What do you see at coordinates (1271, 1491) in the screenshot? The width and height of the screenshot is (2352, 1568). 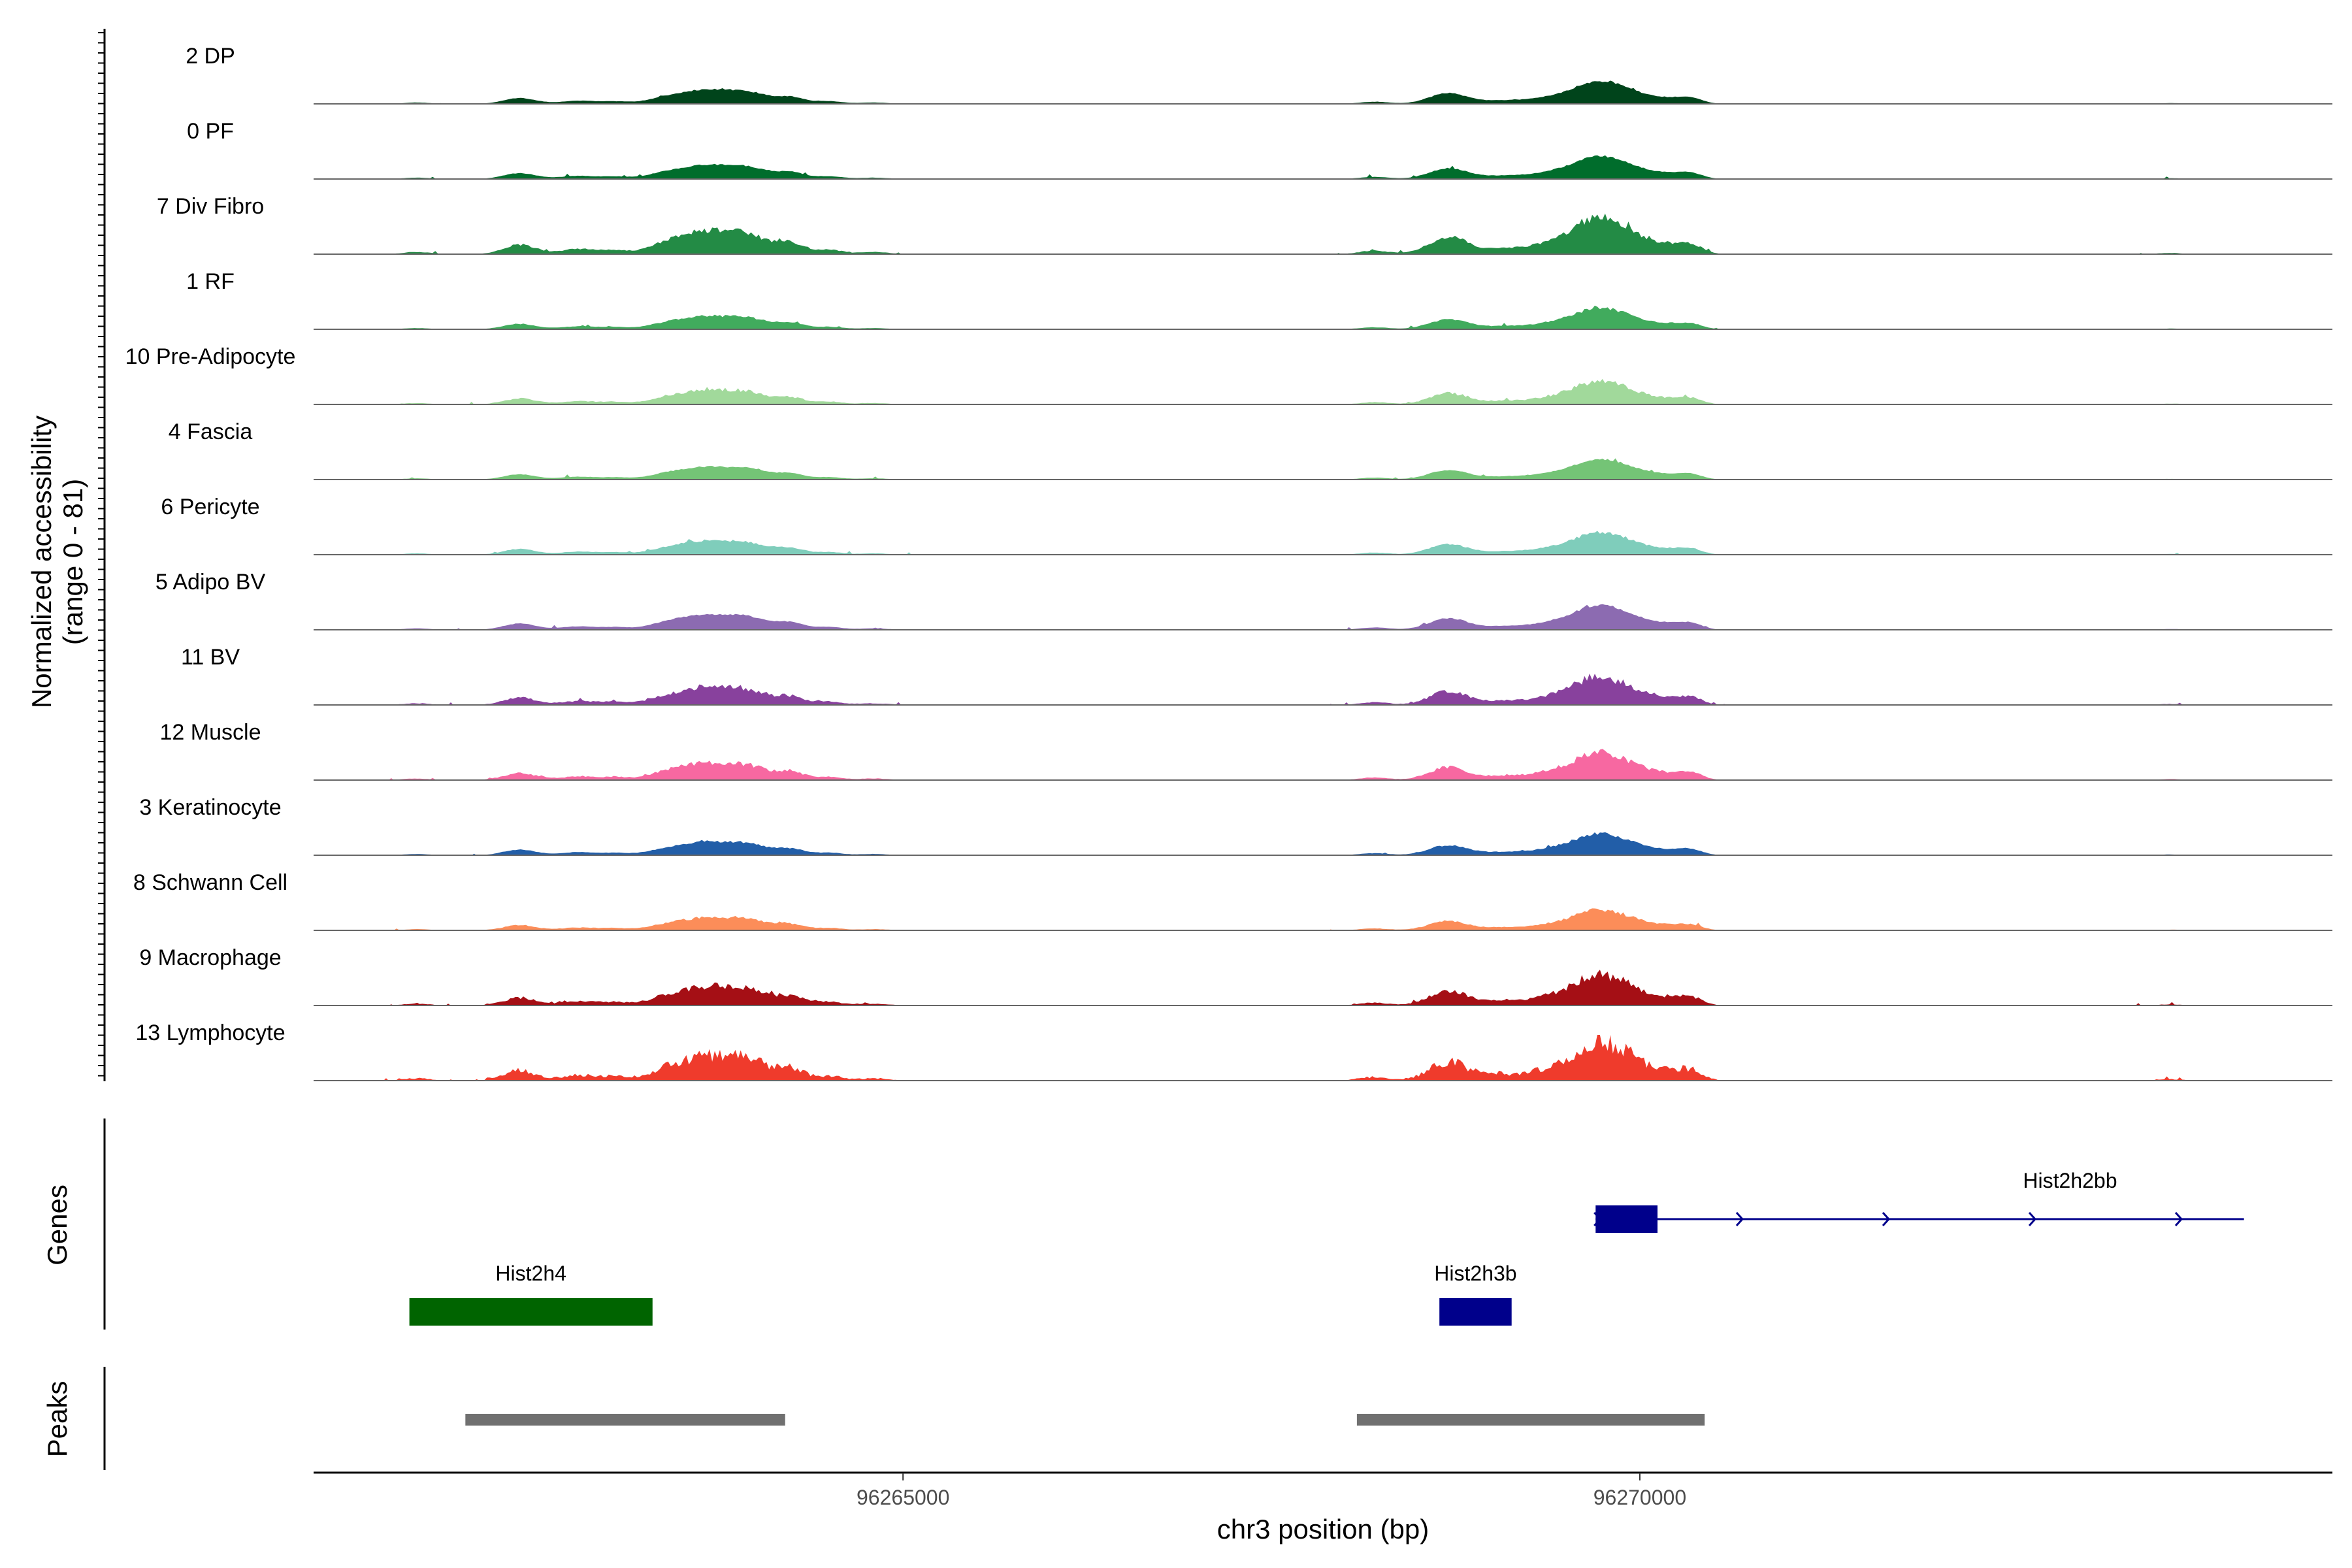 I see `x-axis-ticks: 96265000 96270000` at bounding box center [1271, 1491].